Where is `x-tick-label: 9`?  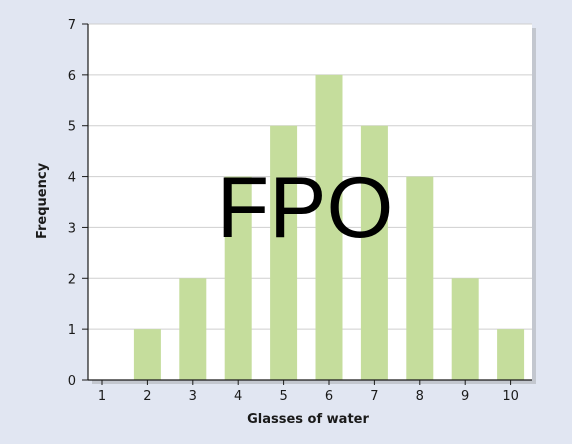 x-tick-label: 9 is located at coordinates (465, 396).